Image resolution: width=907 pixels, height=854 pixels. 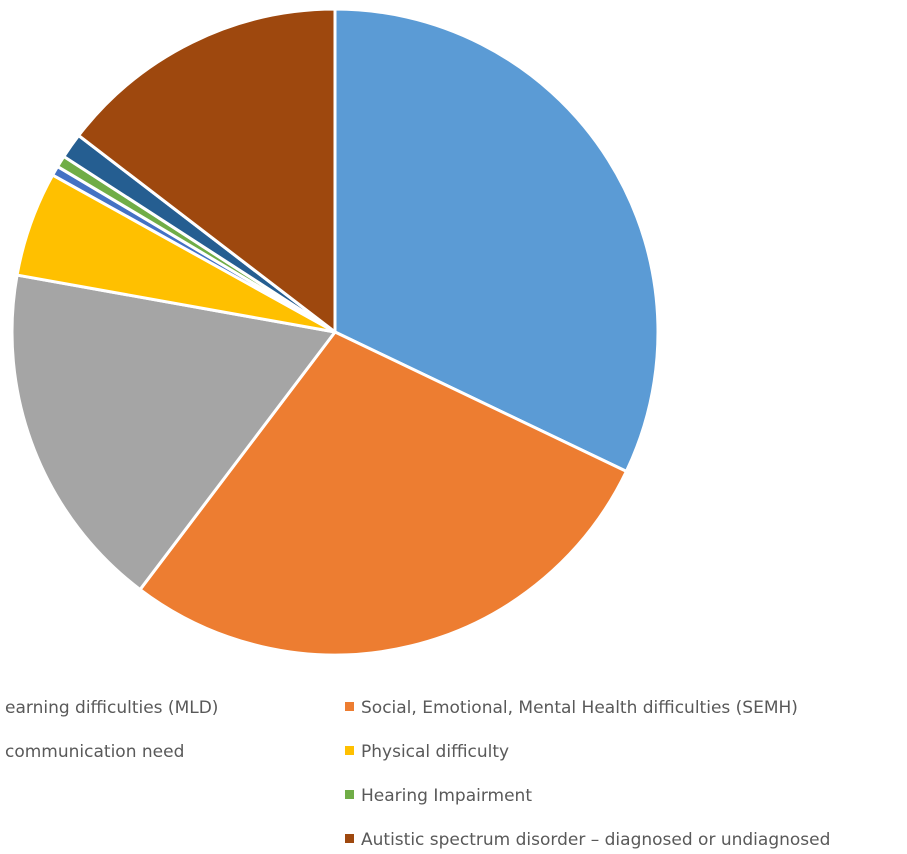 I want to click on legend-label-3: Physical difficulty, so click(x=435, y=752).